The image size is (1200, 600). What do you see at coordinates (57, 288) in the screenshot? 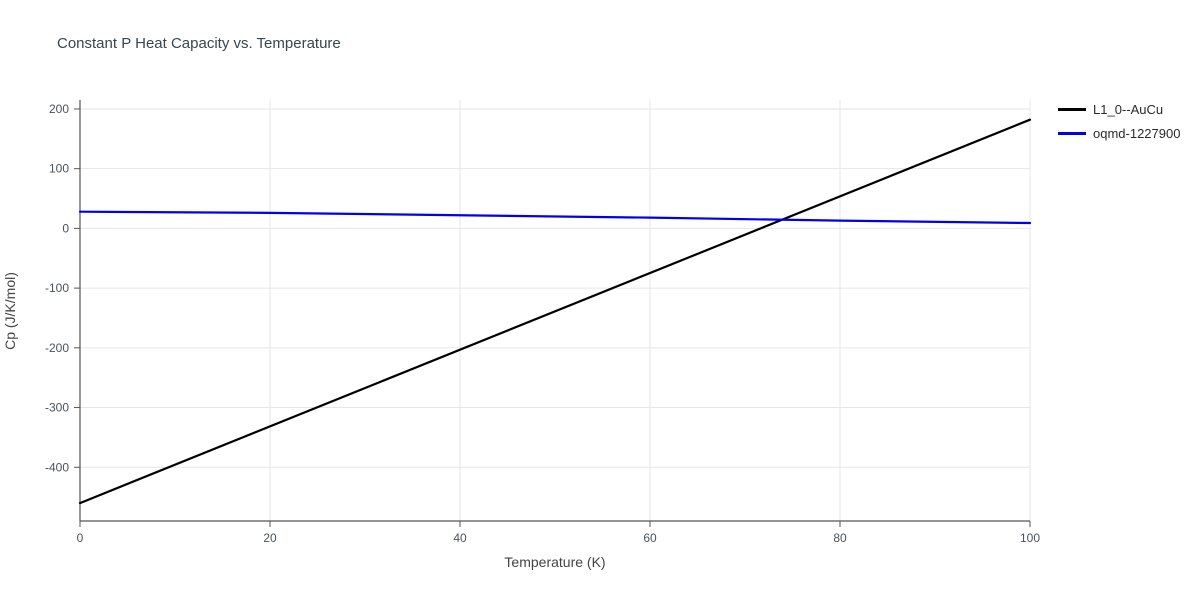
I see `y-tick-label: -100` at bounding box center [57, 288].